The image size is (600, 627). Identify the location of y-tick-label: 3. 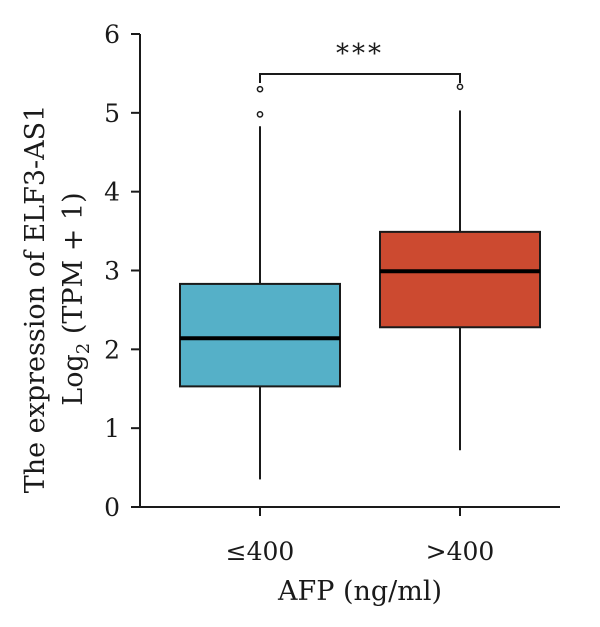
(112, 271).